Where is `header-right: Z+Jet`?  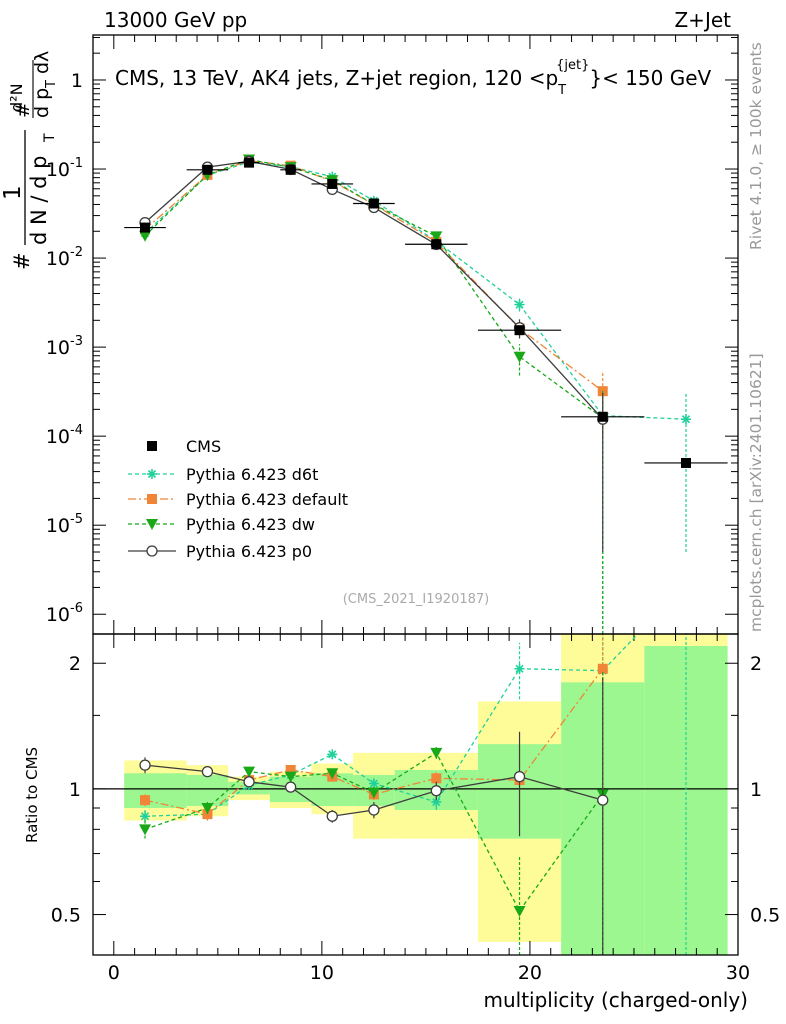 header-right: Z+Jet is located at coordinates (702, 20).